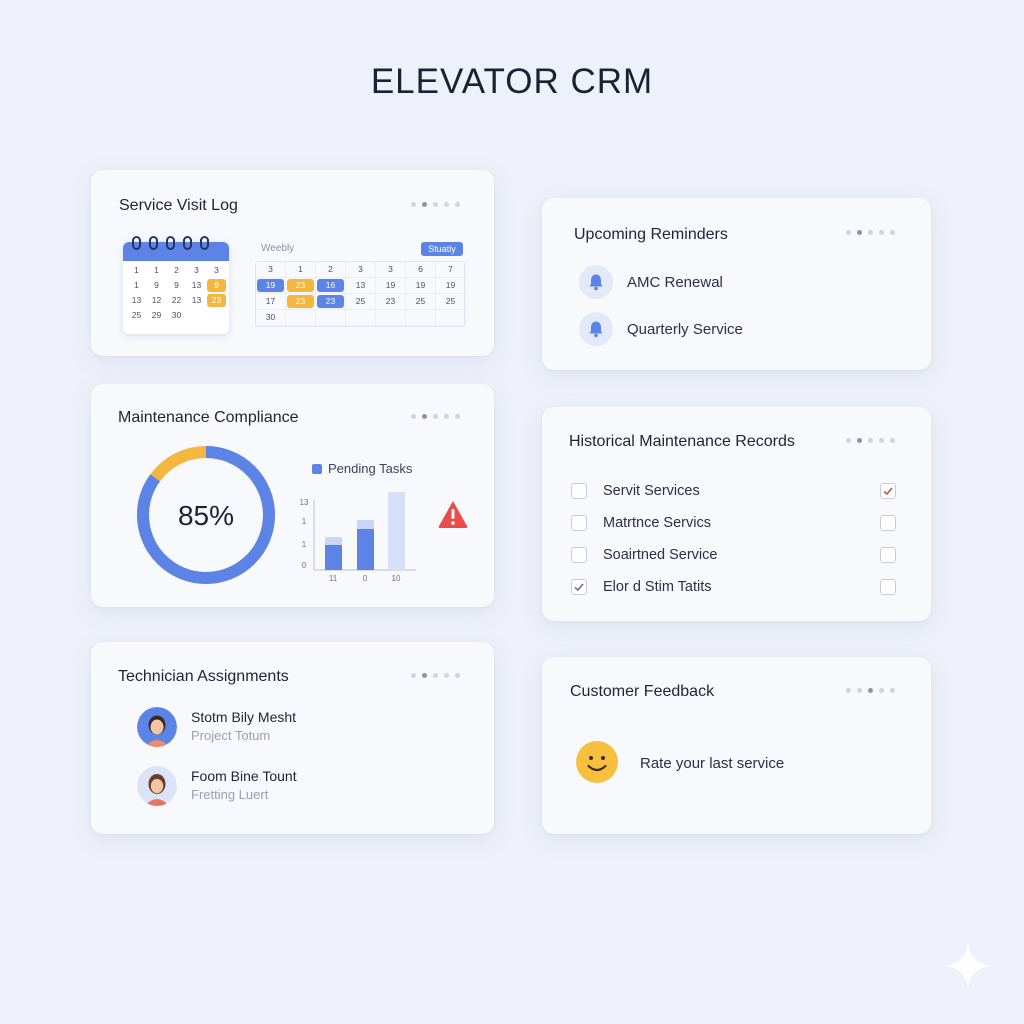 The height and width of the screenshot is (1024, 1024). What do you see at coordinates (453, 514) in the screenshot?
I see `warning-icon` at bounding box center [453, 514].